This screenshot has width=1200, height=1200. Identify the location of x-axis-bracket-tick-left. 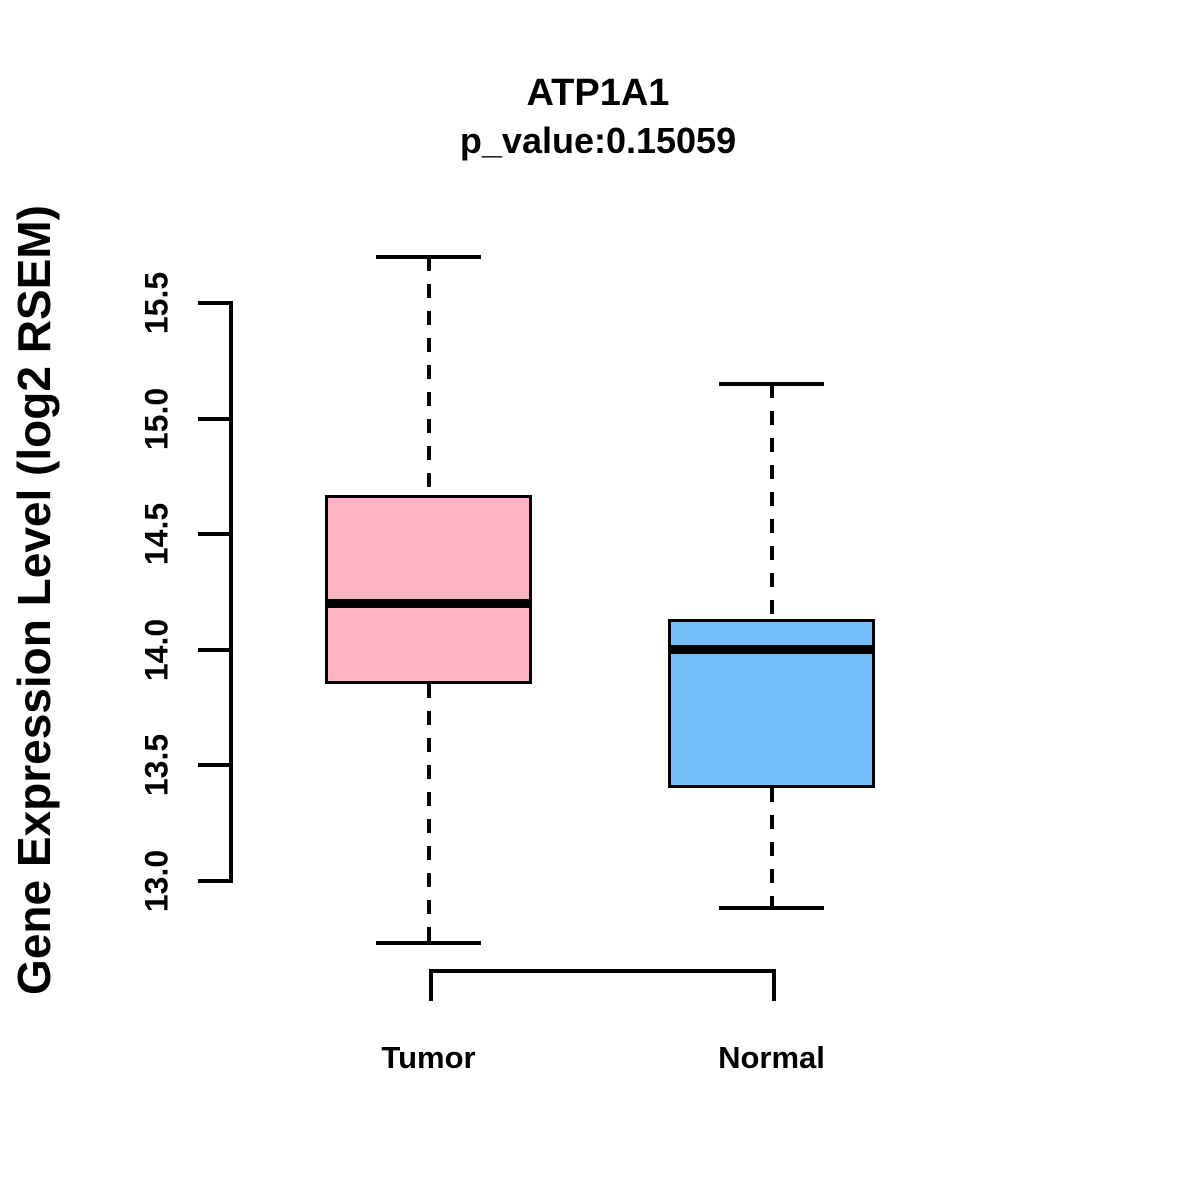
(430, 985).